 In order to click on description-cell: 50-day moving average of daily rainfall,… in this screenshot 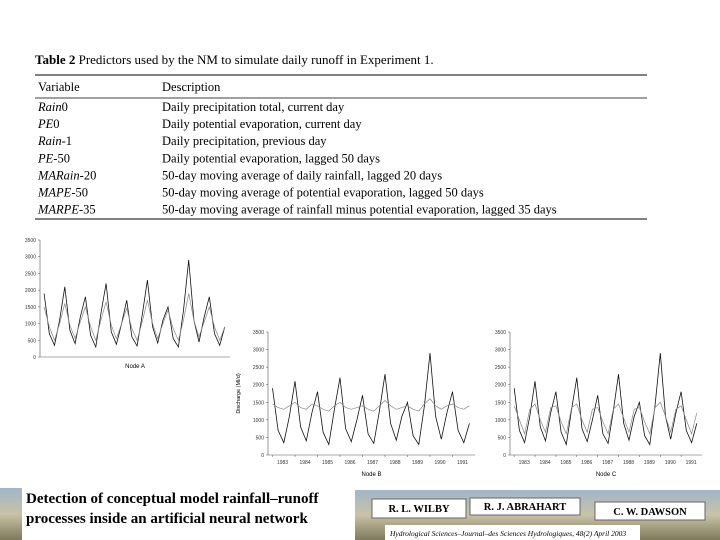, I will do `click(302, 175)`.